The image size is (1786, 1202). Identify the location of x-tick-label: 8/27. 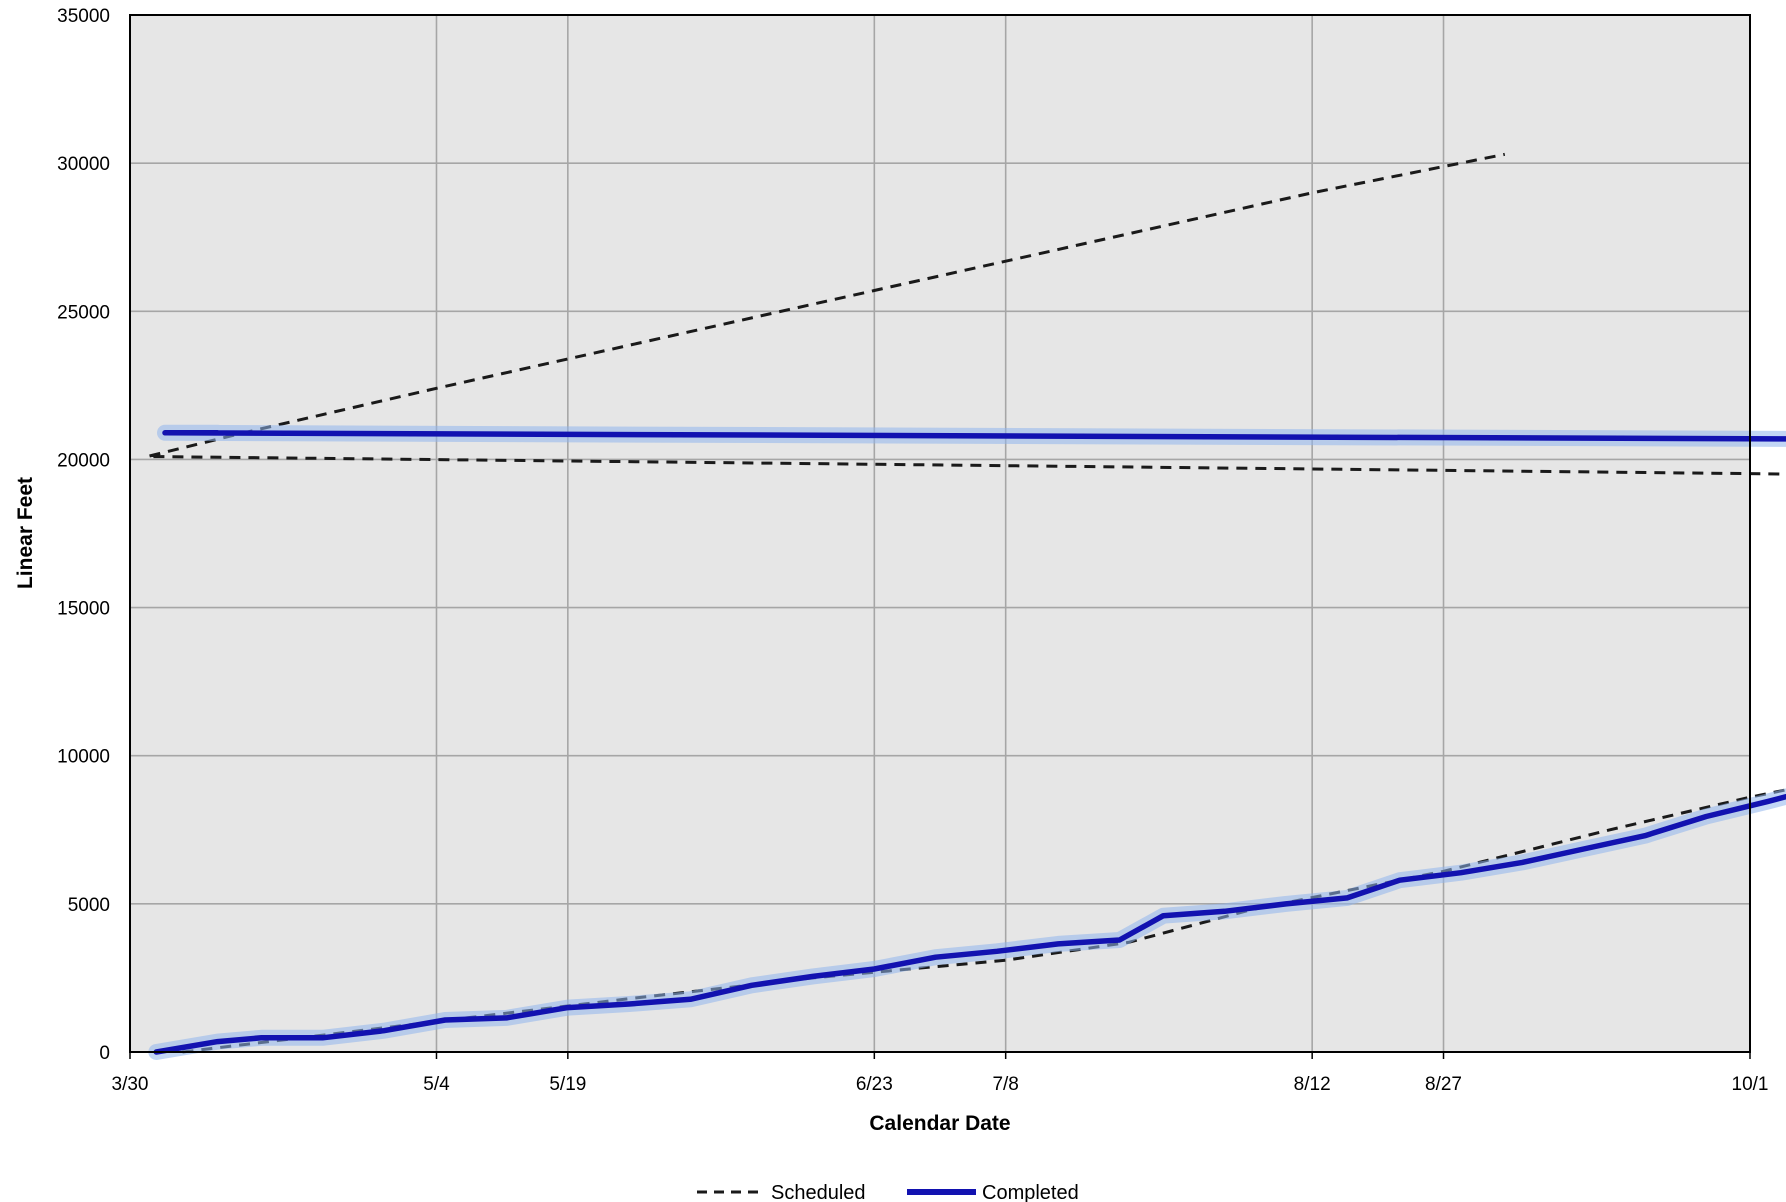
(1443, 1084).